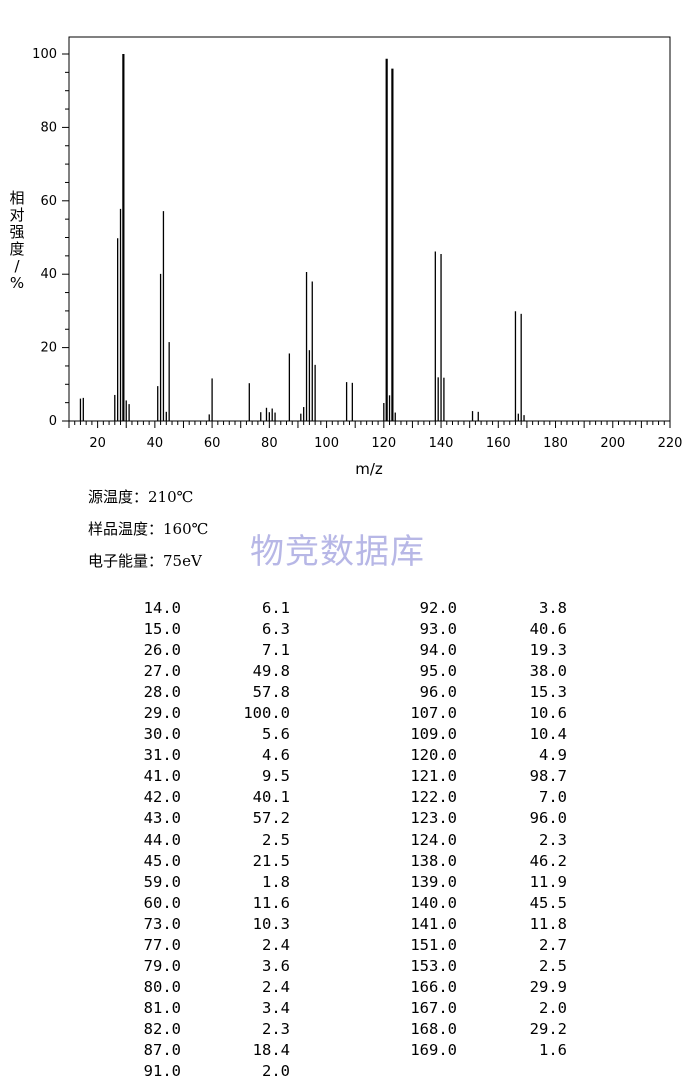  I want to click on peak-abundance: 3.6, so click(276, 965).